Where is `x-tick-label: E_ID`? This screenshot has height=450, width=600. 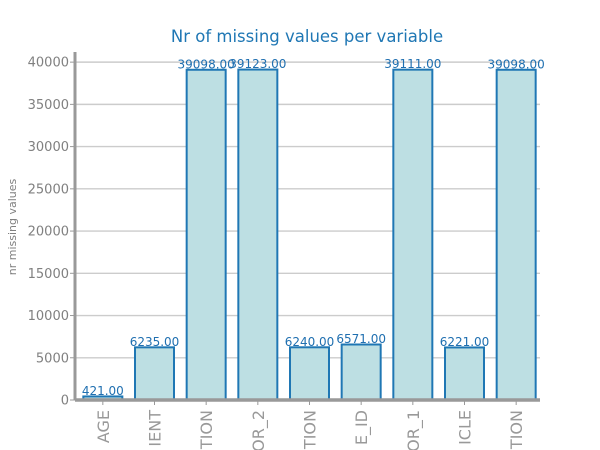 x-tick-label: E_ID is located at coordinates (362, 427).